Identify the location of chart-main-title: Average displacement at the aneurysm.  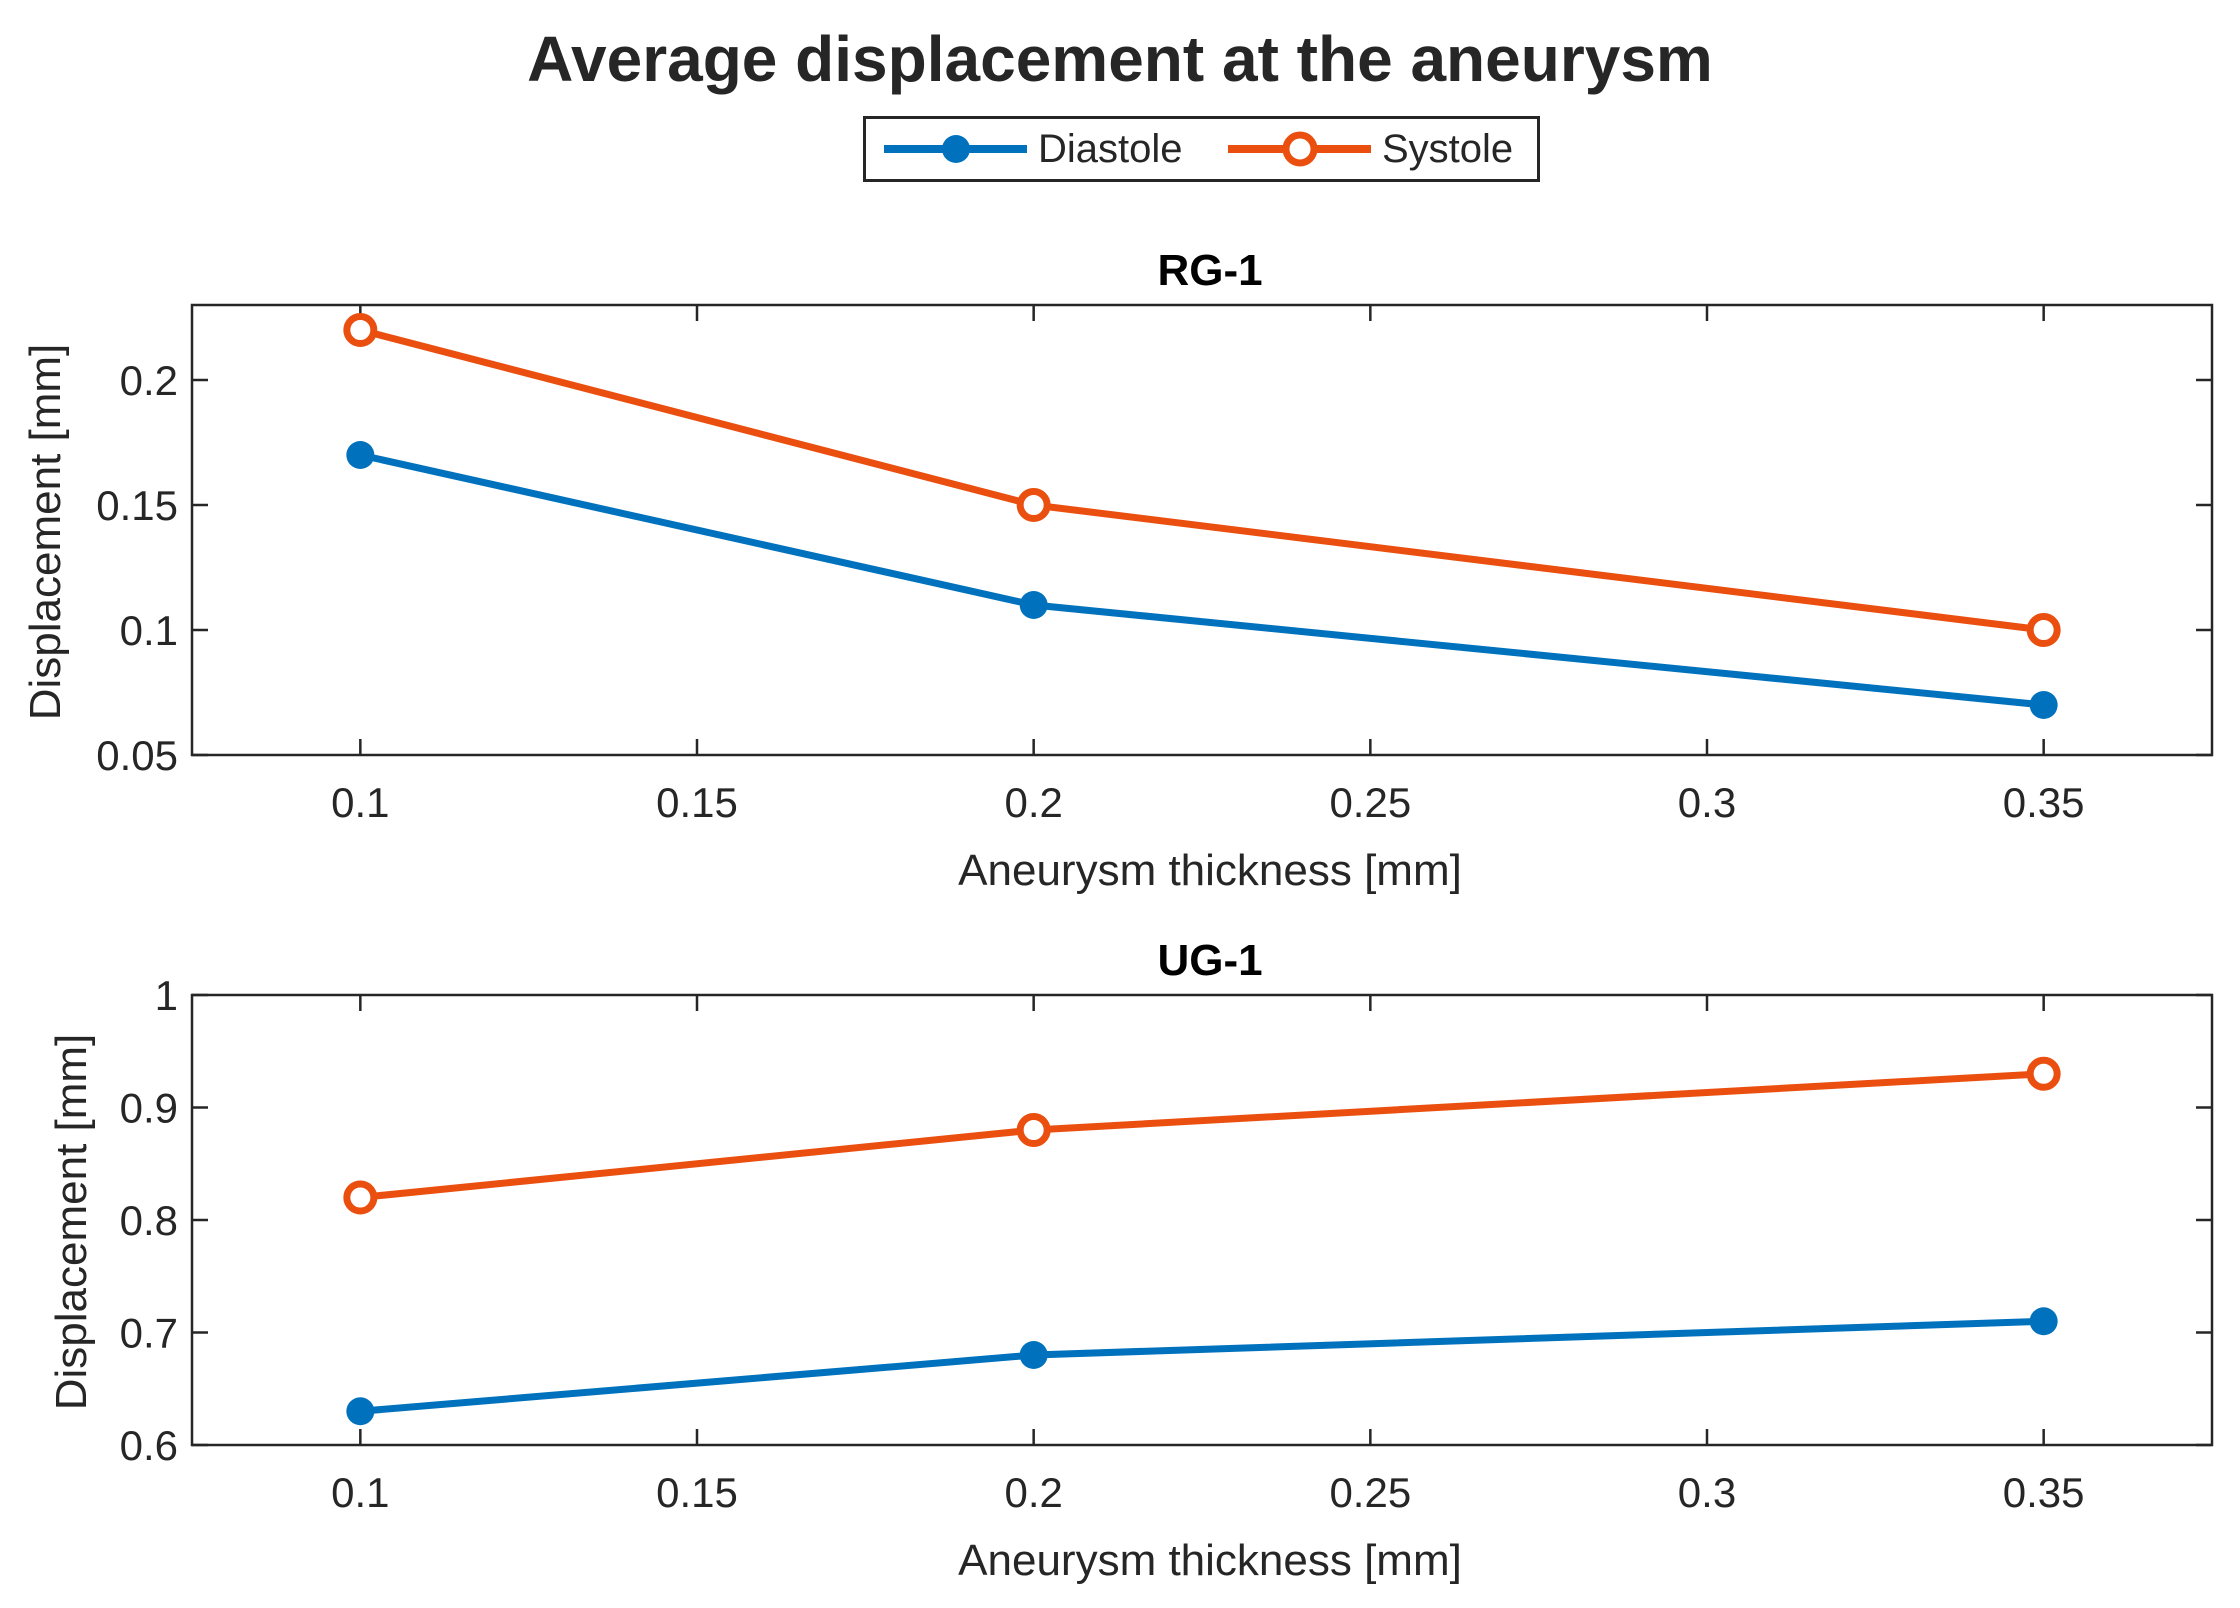
(1120, 59).